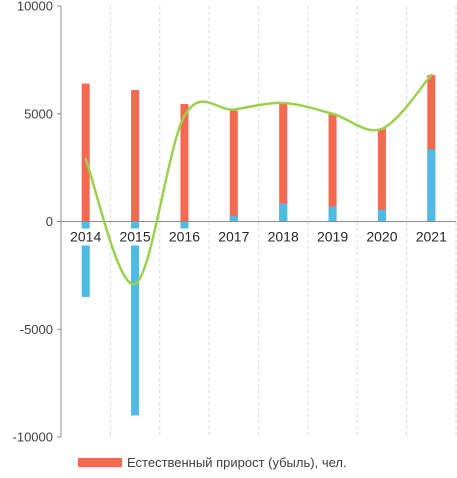  What do you see at coordinates (35, 7) in the screenshot?
I see `y-tick-label: 10000` at bounding box center [35, 7].